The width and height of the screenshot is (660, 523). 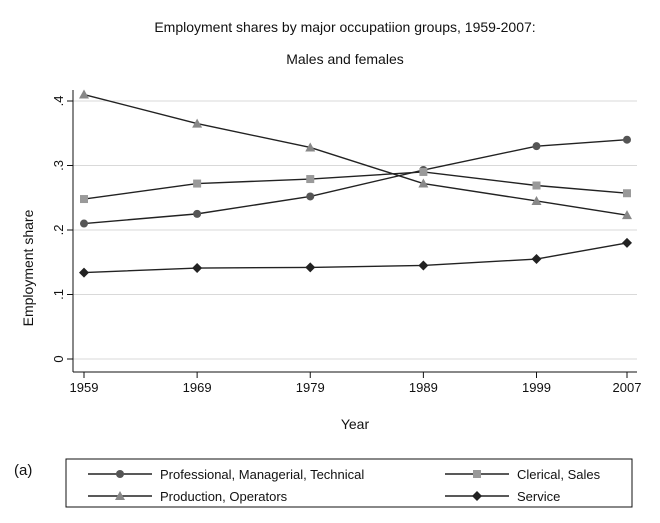 I want to click on legend-label: Clerical, Sales, so click(x=559, y=474).